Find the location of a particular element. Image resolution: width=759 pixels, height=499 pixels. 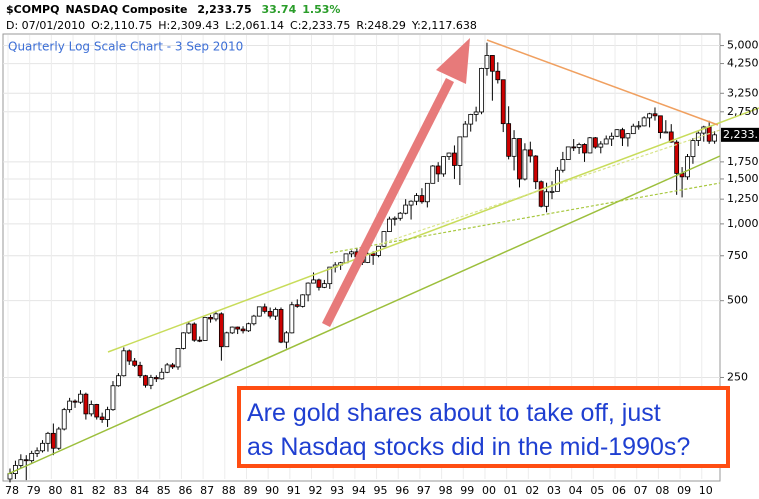

instrument-name: NASDAQ Composite is located at coordinates (126, 9).